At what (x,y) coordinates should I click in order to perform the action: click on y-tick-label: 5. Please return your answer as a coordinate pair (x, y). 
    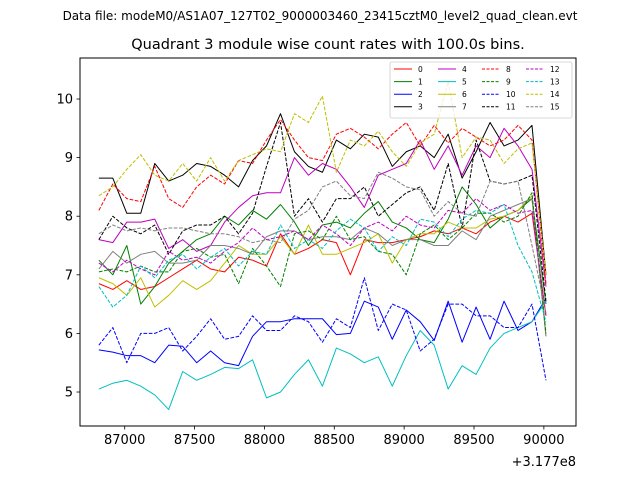
    Looking at the image, I should click on (69, 393).